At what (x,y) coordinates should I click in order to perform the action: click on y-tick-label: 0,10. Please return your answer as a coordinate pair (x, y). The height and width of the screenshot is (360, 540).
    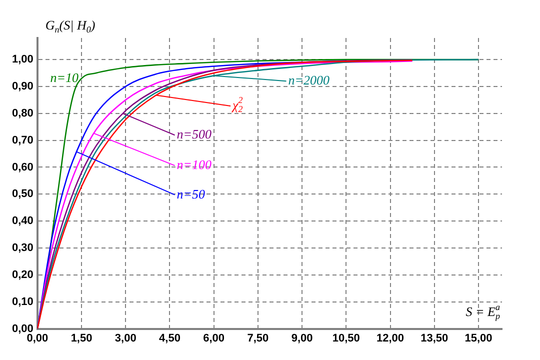
    Looking at the image, I should click on (23, 302).